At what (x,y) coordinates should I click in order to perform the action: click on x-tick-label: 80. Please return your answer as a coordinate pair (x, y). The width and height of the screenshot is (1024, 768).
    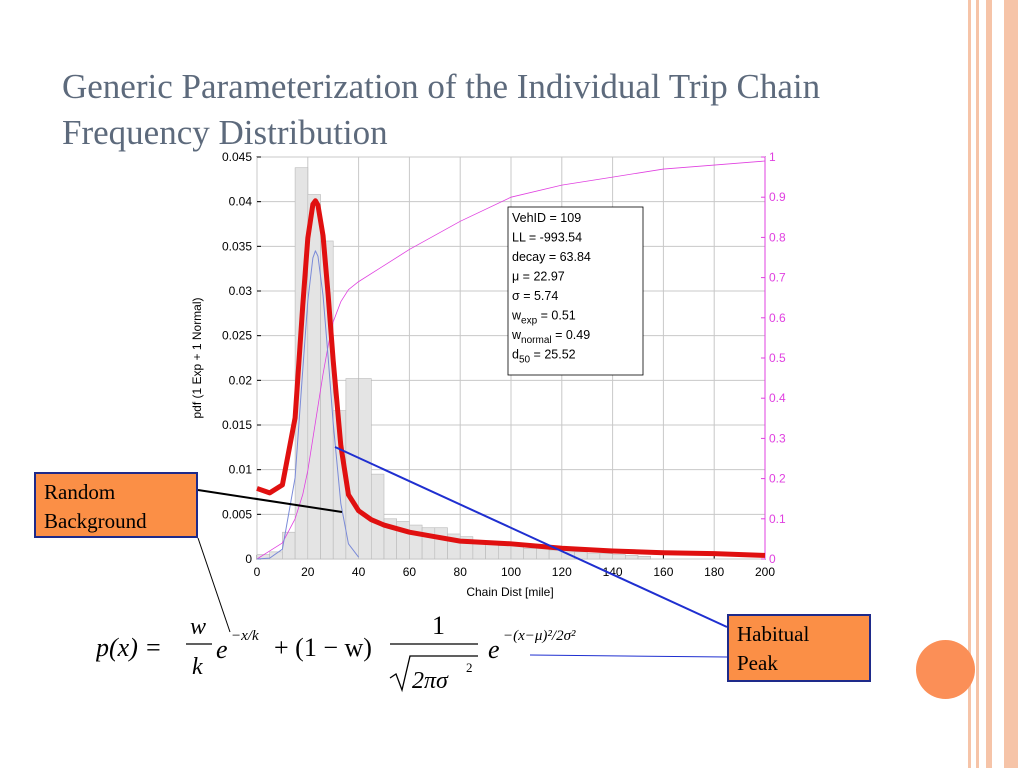
    Looking at the image, I should click on (461, 572).